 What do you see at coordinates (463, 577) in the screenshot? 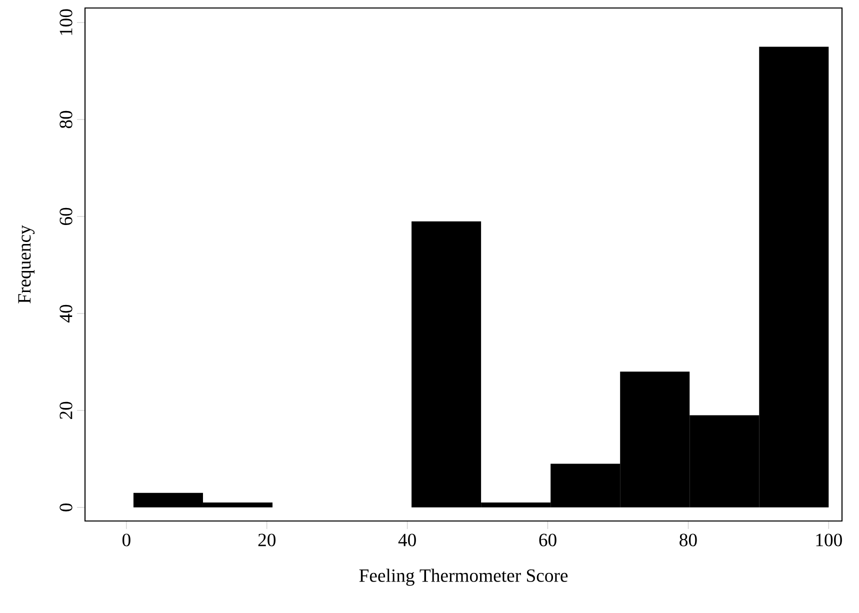
I see `x-axis-title: Feeling Thermometer Score` at bounding box center [463, 577].